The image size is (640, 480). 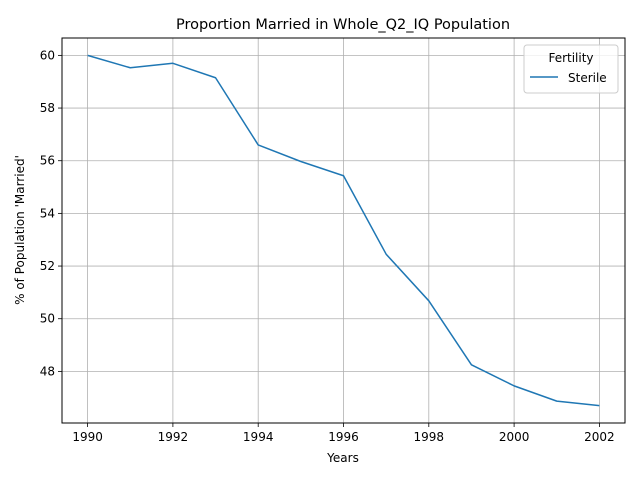 I want to click on legend-label-sterile: Sterile, so click(x=587, y=78).